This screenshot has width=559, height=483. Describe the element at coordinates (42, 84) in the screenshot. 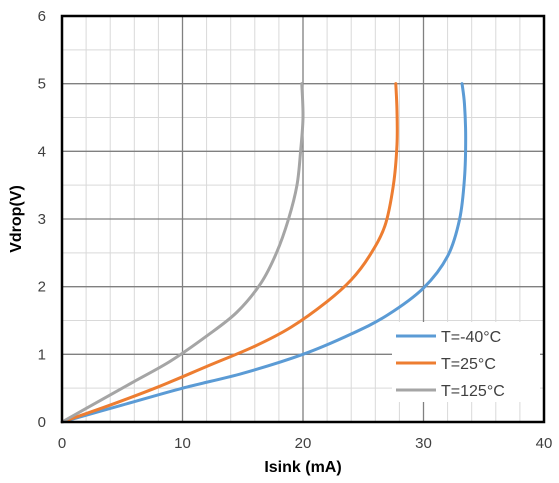

I see `y-tick-label: 5` at that location.